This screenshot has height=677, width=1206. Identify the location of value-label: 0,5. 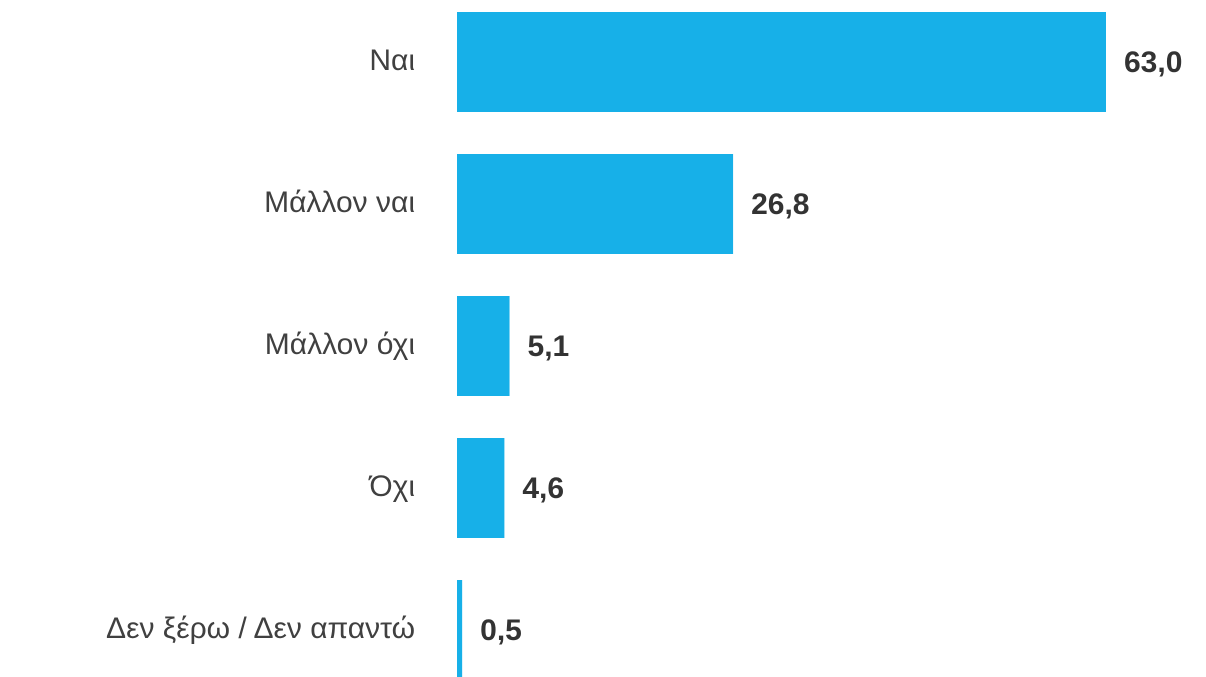
(501, 630).